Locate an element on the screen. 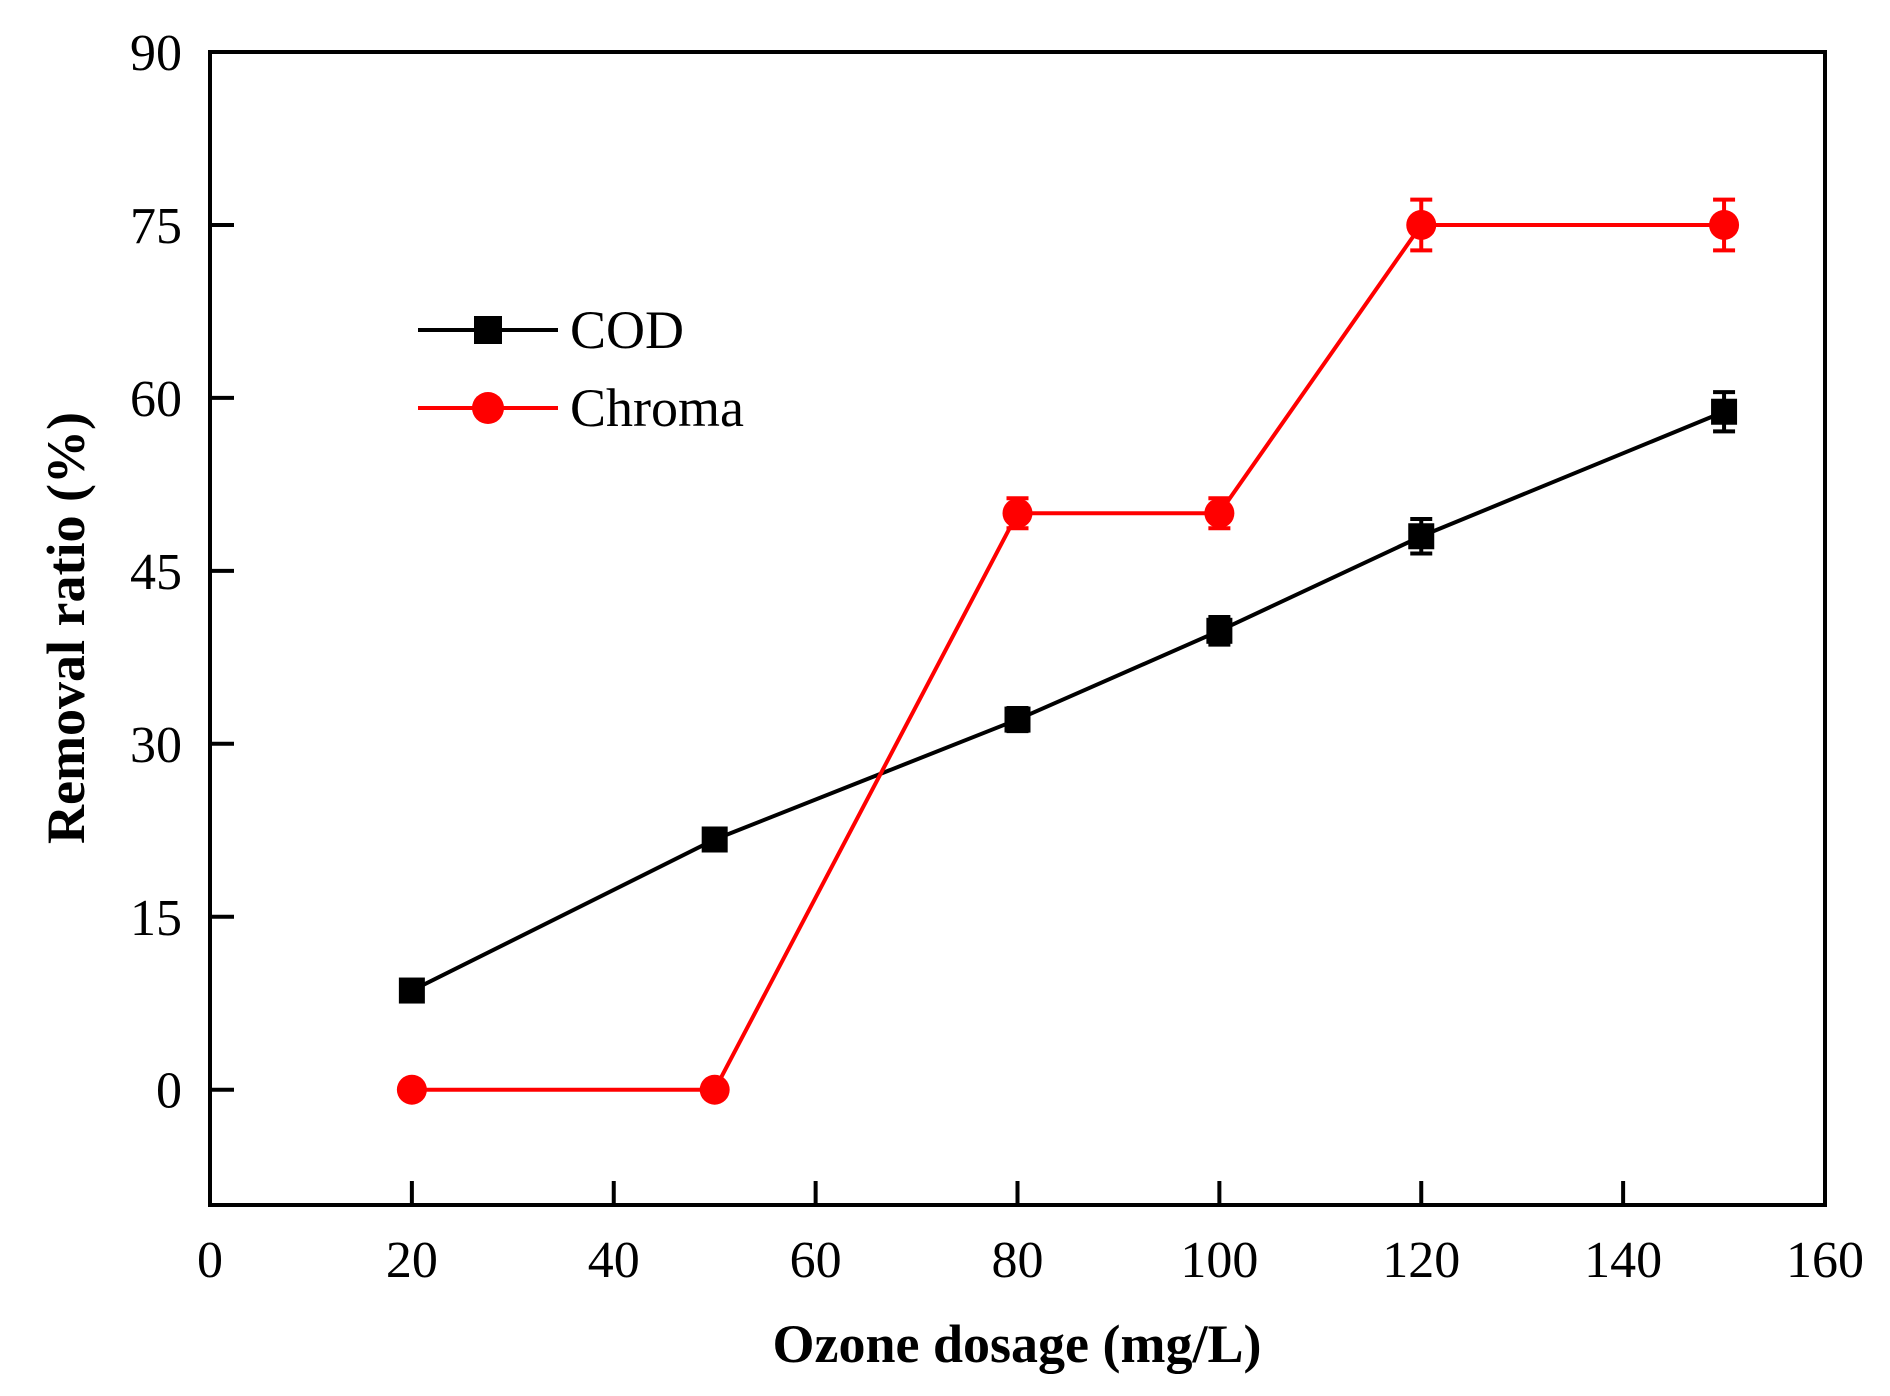  legend-label-chroma: Chroma is located at coordinates (657, 408).